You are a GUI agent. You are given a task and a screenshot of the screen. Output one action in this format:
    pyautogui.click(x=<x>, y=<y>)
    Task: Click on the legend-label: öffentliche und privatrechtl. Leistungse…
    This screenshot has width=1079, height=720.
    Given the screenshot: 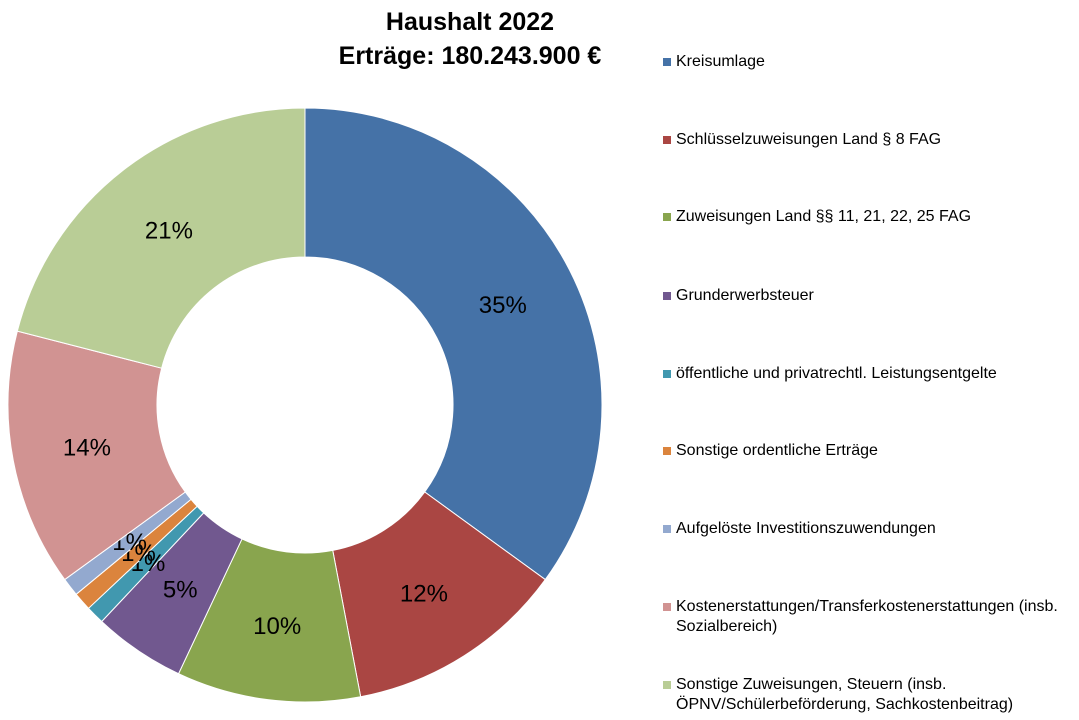 What is the action you would take?
    pyautogui.click(x=836, y=373)
    